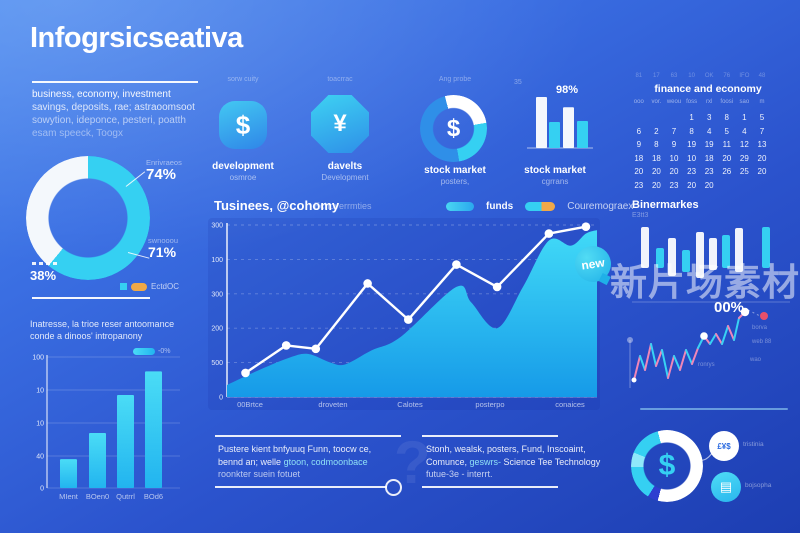 This screenshot has height=533, width=800. Describe the element at coordinates (639, 131) in the screenshot. I see `calendar-cell: 6` at that location.